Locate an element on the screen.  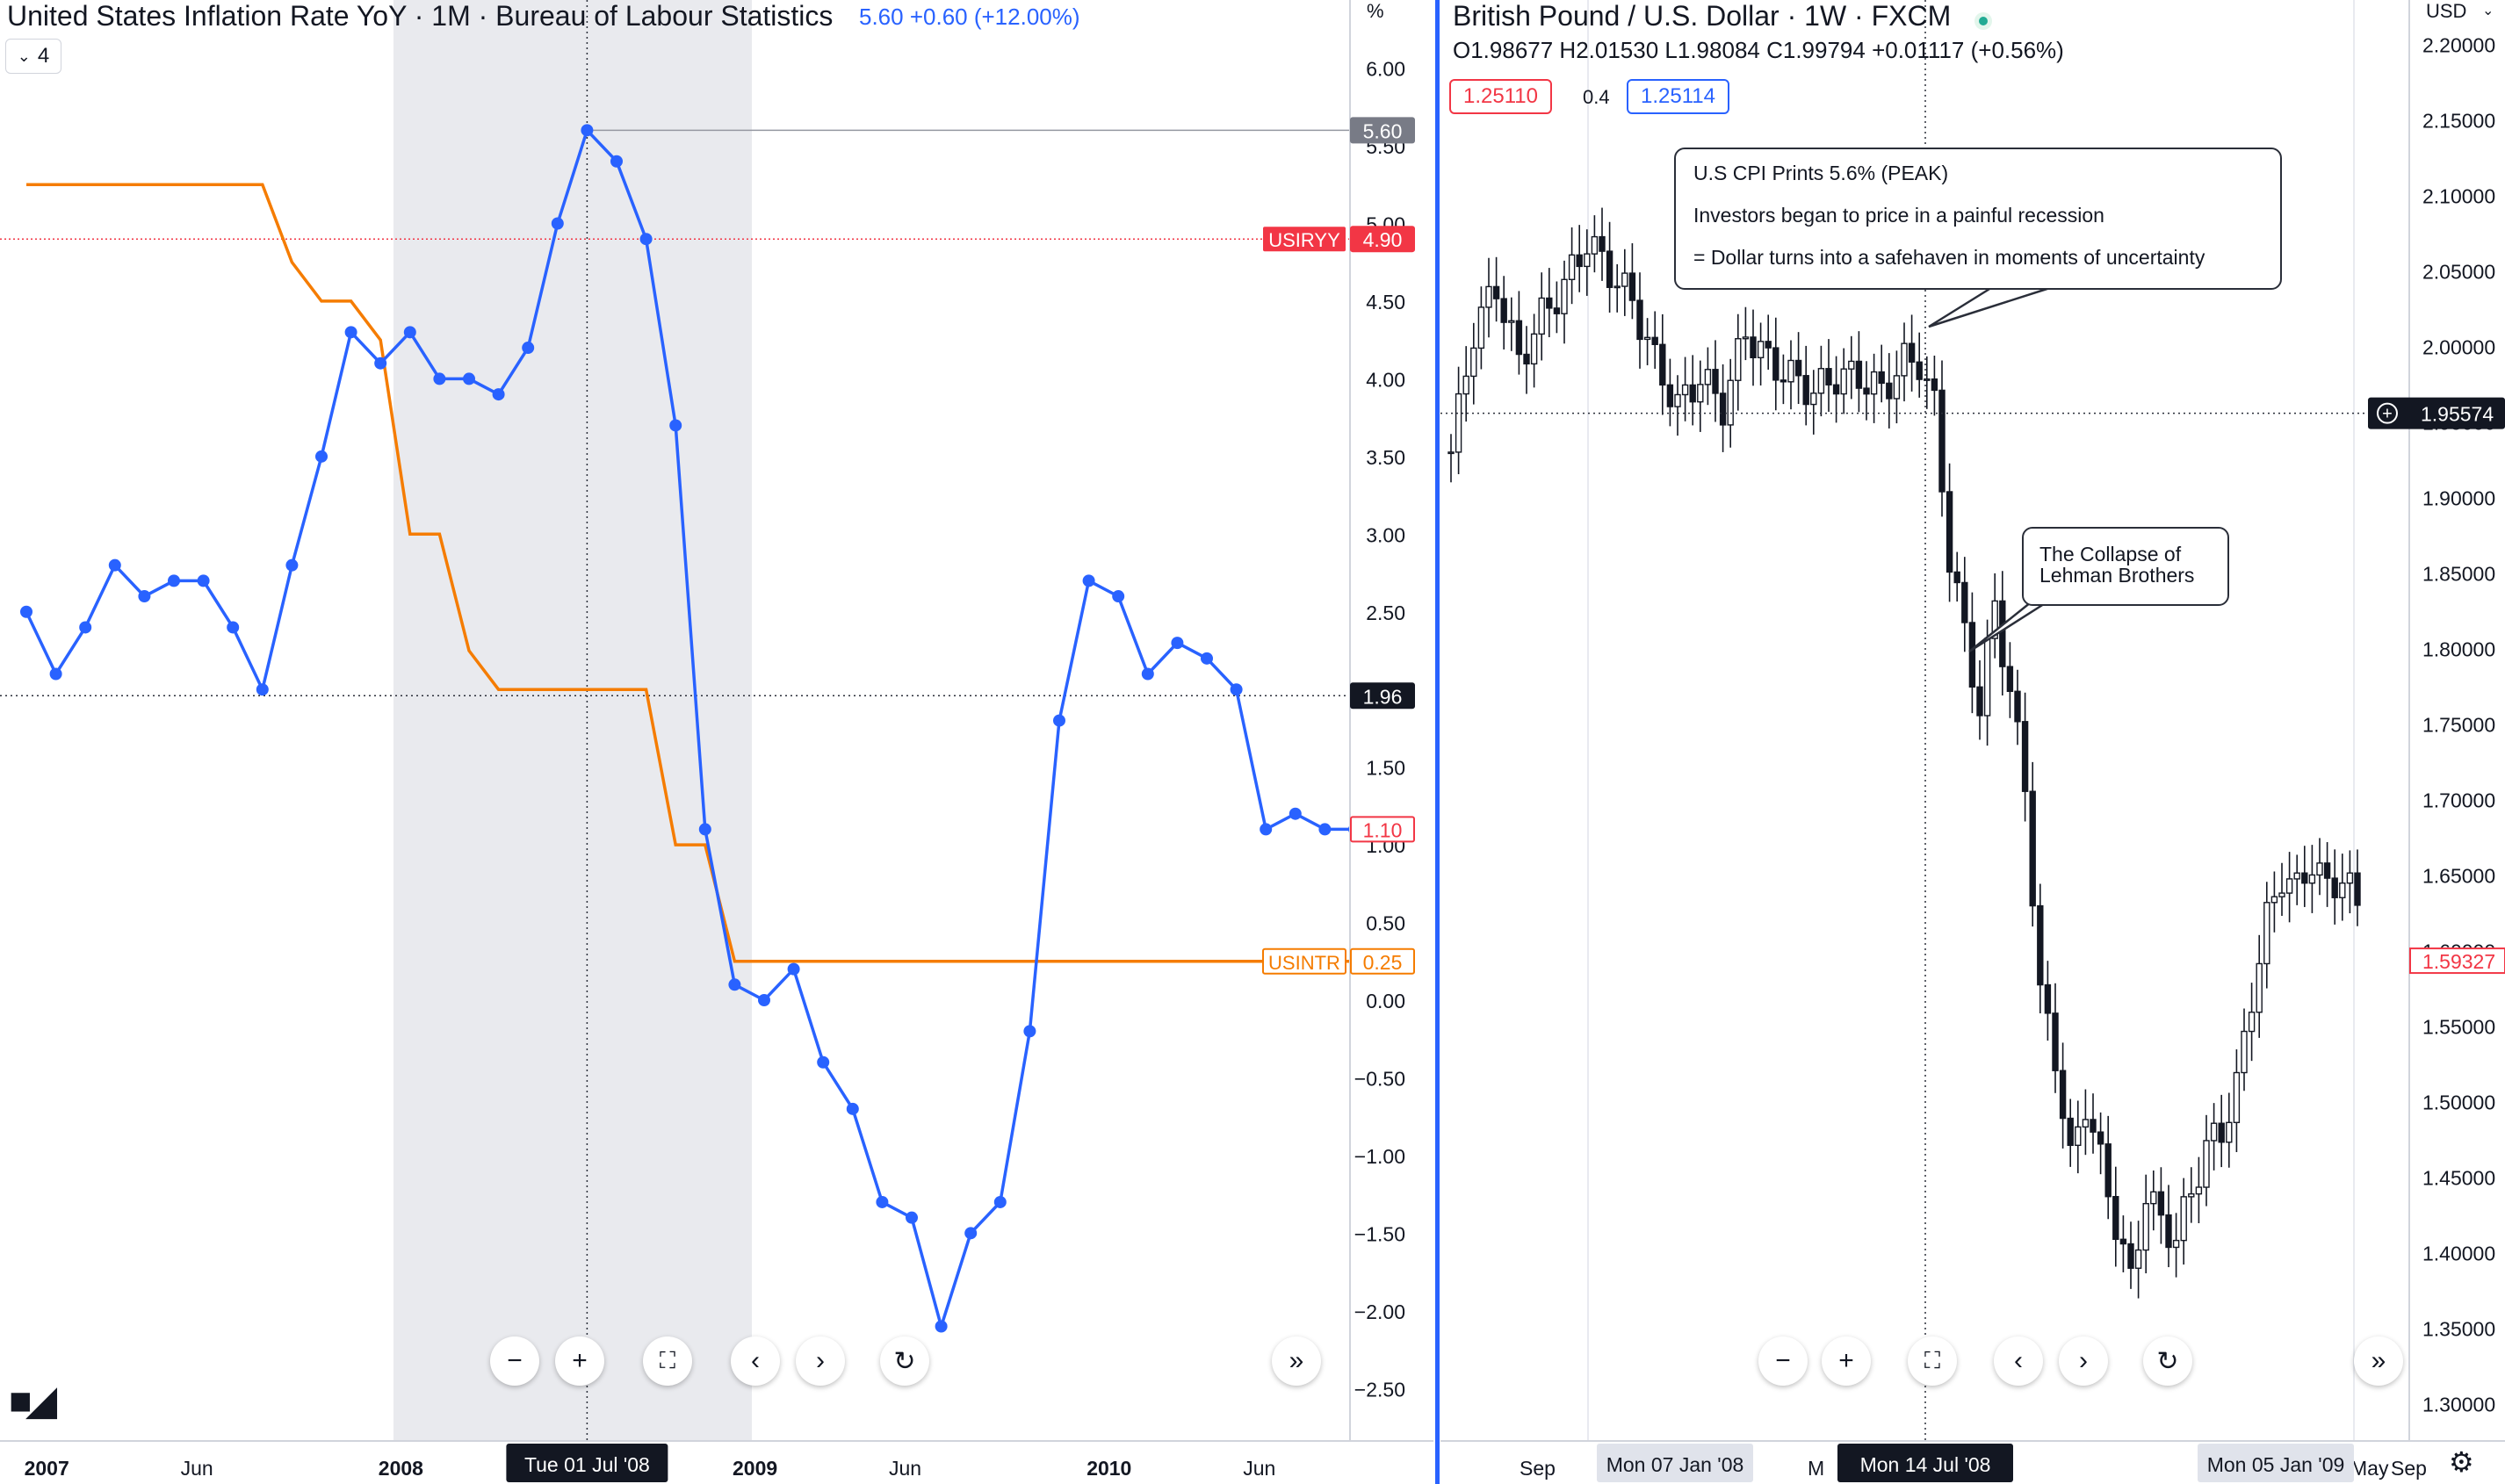
y-tick-label: 3.50 is located at coordinates (1386, 457).